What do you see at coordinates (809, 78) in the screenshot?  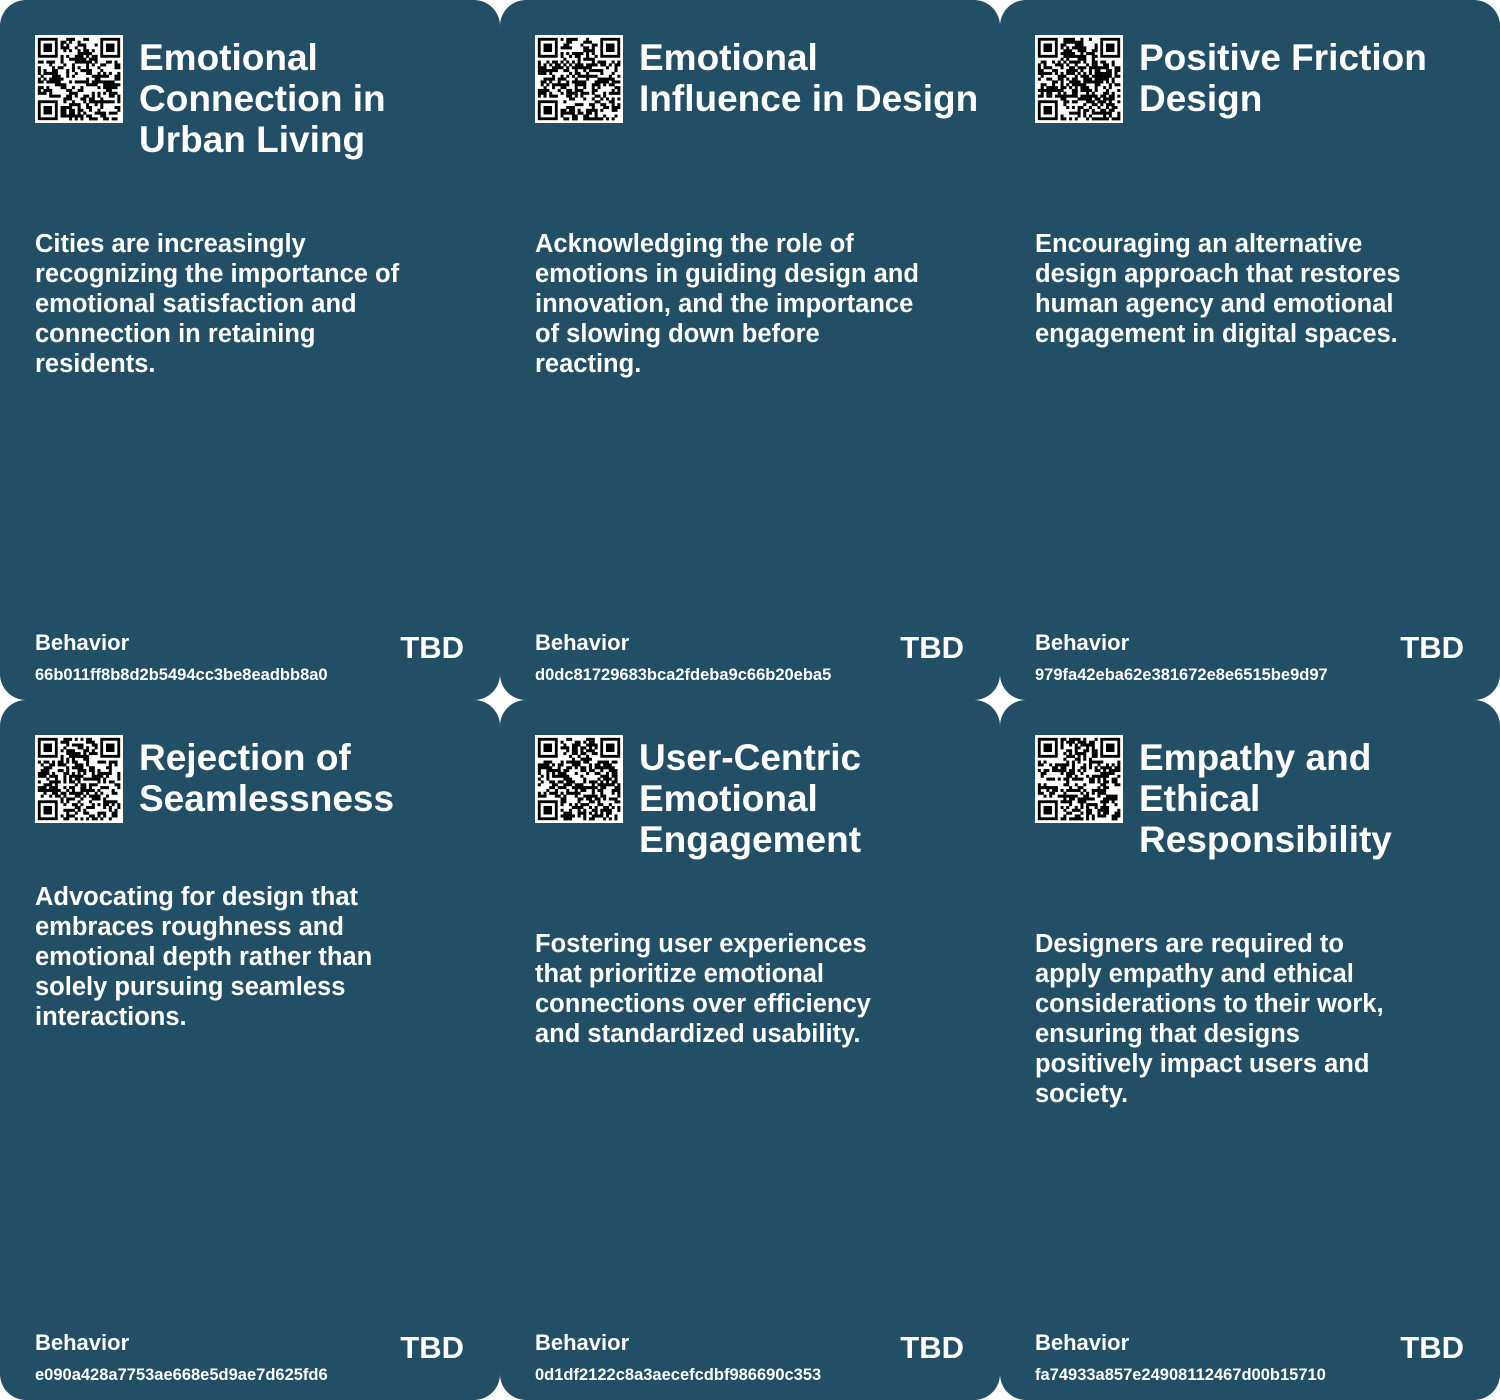 I see `card-title: Emotional Influence in Design` at bounding box center [809, 78].